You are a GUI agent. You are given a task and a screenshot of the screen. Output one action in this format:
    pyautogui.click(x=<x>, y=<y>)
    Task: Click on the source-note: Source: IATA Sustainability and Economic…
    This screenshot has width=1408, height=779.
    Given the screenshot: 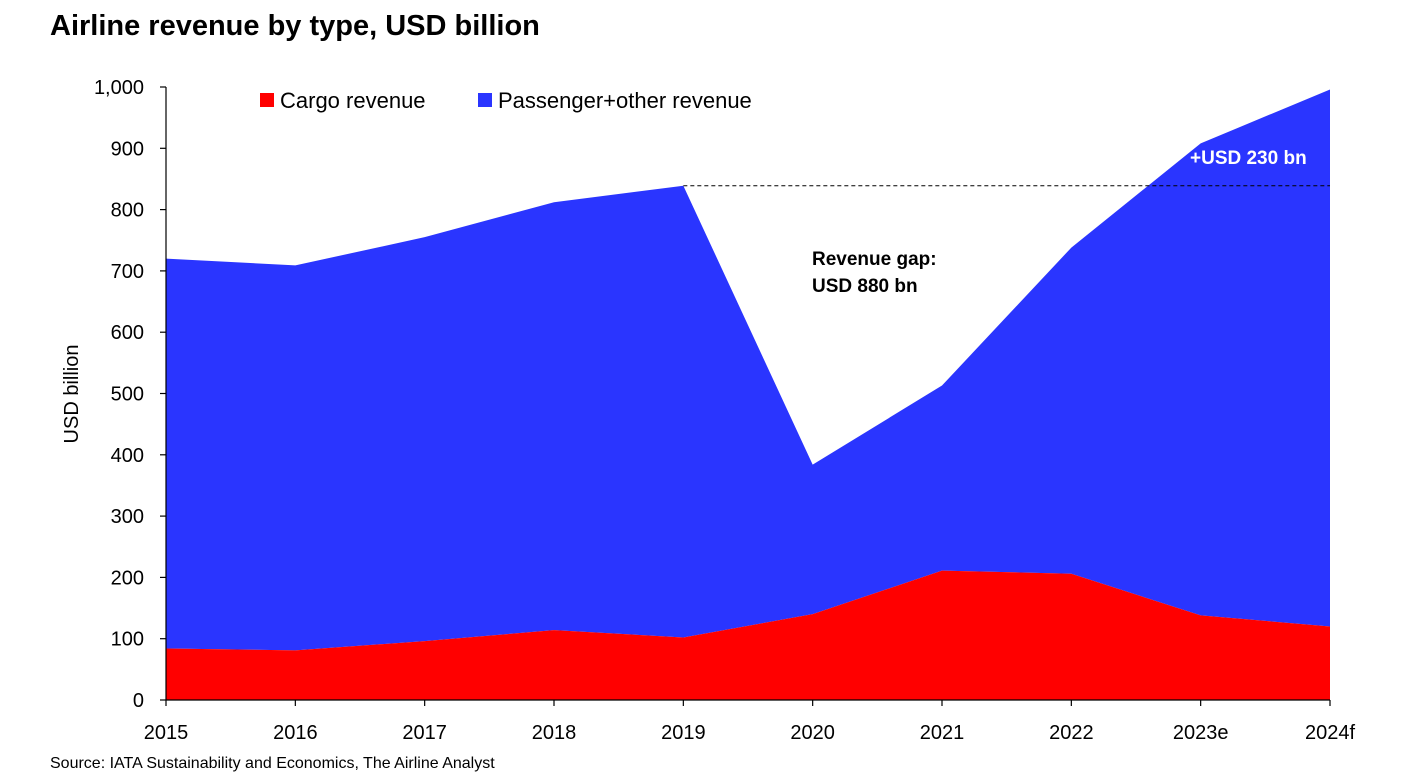 What is the action you would take?
    pyautogui.click(x=272, y=763)
    